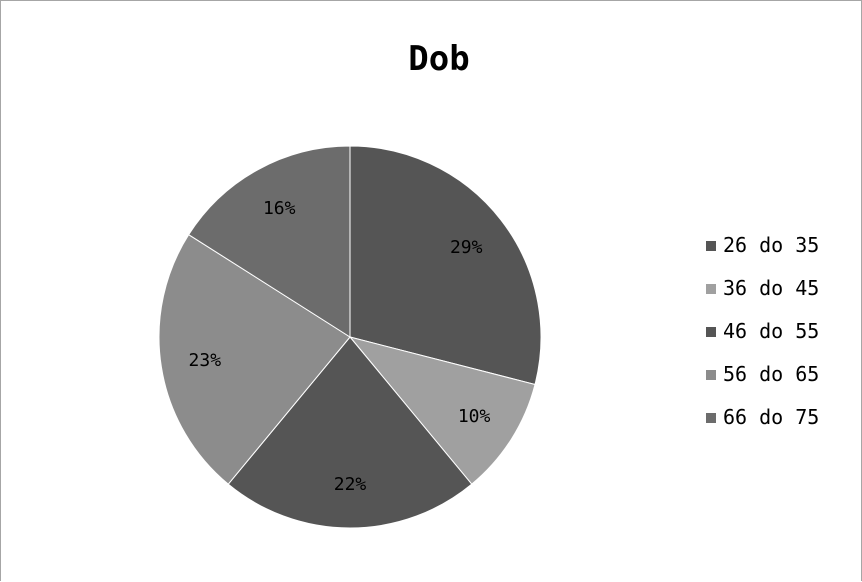  I want to click on legend-label-36-do-45: 36 do 45, so click(771, 288).